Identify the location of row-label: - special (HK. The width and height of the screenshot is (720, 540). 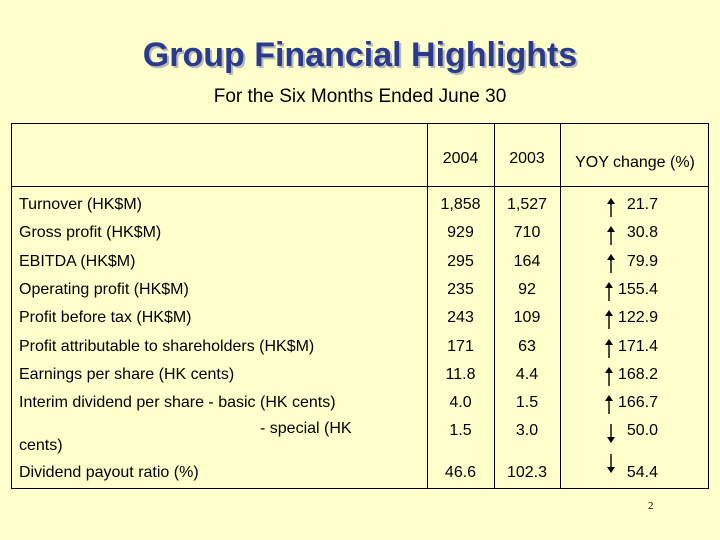
(306, 428).